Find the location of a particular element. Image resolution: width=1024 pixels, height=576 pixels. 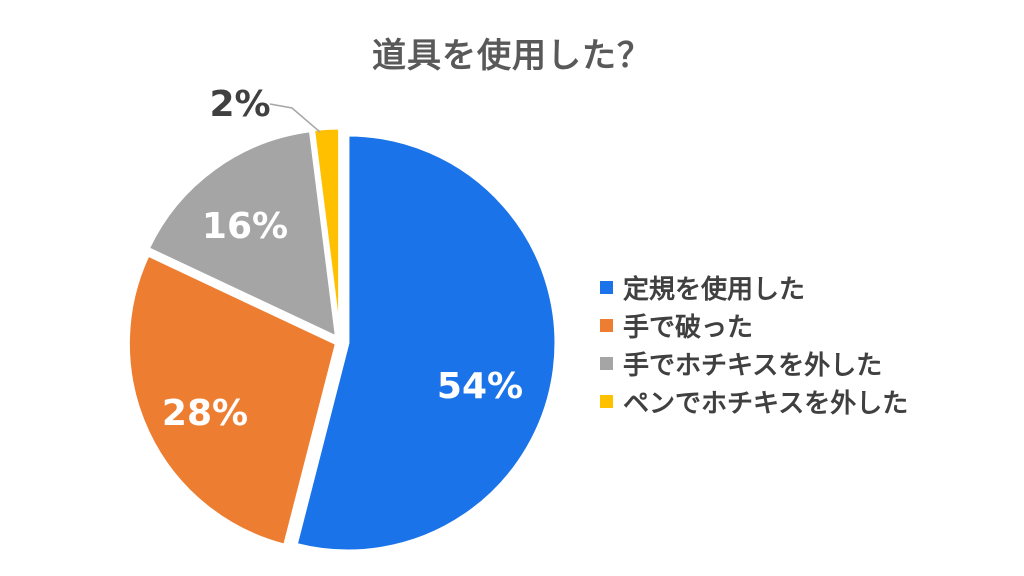

data-label-4: 2% is located at coordinates (239, 104).